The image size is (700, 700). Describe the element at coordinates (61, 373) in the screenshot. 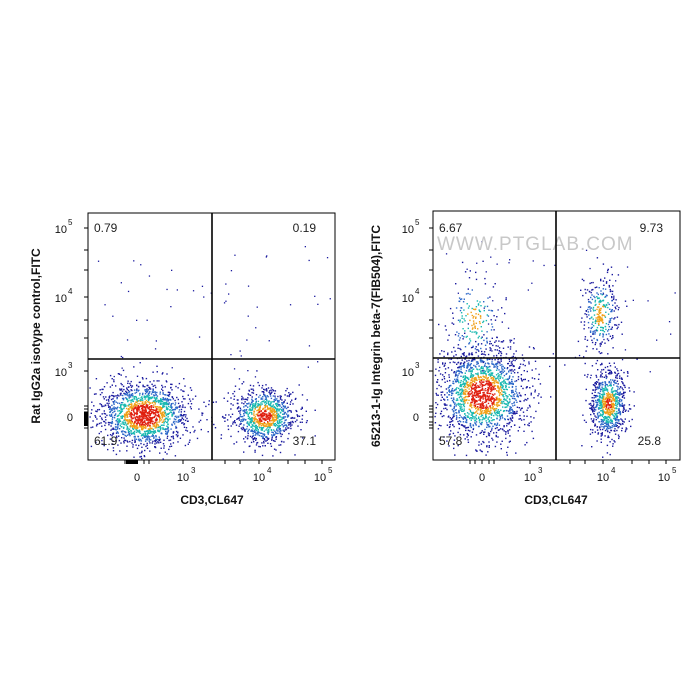

I see `y-tick-label: 10` at that location.